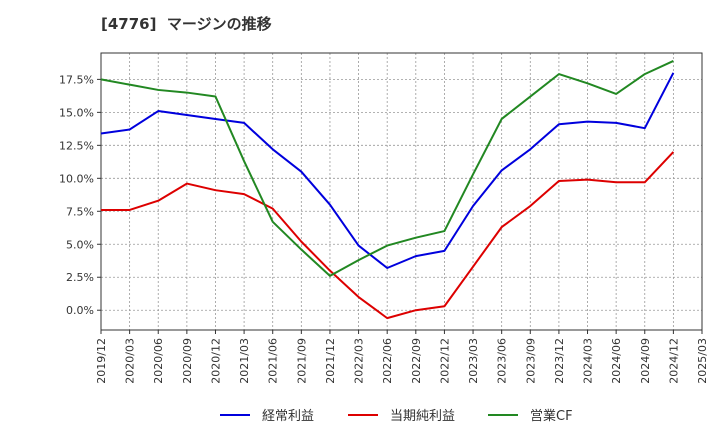 The width and height of the screenshot is (720, 440). What do you see at coordinates (273, 361) in the screenshot?
I see `x-tick-label: 2021/06` at bounding box center [273, 361].